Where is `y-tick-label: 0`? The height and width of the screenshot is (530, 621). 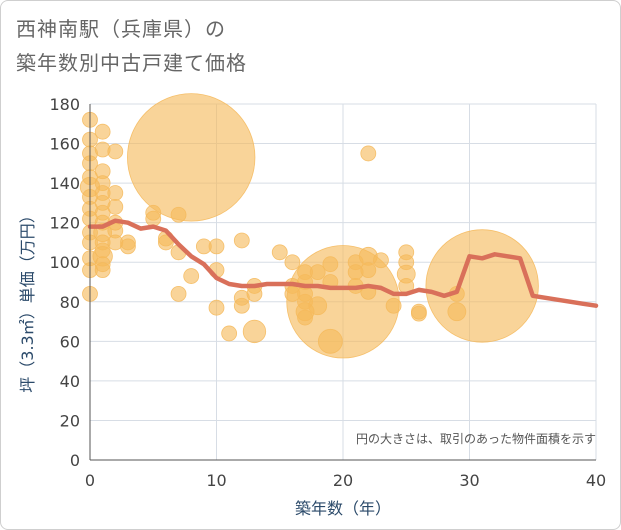
y-tick-label: 0 is located at coordinates (75, 460).